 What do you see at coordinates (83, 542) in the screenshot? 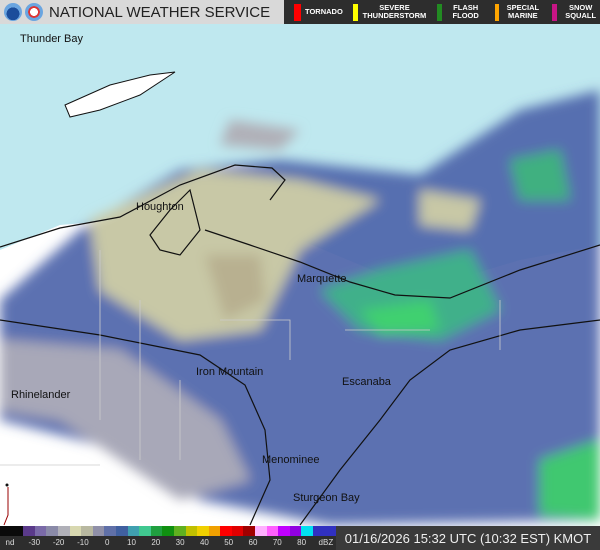
I see `dbz-tick-label: -10` at bounding box center [83, 542].